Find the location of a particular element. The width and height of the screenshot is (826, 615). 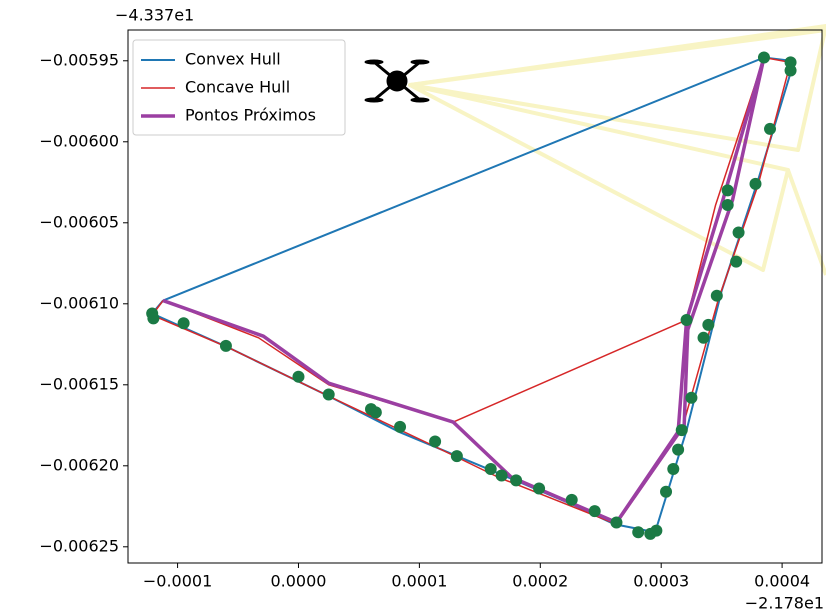

y-tick-label: −0.00615 is located at coordinates (79, 383).